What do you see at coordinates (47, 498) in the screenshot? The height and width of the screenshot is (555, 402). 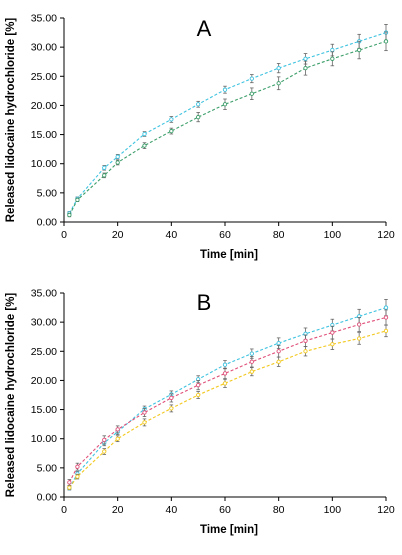 I see `panel-b-y-tick-label: 0.00` at bounding box center [47, 498].